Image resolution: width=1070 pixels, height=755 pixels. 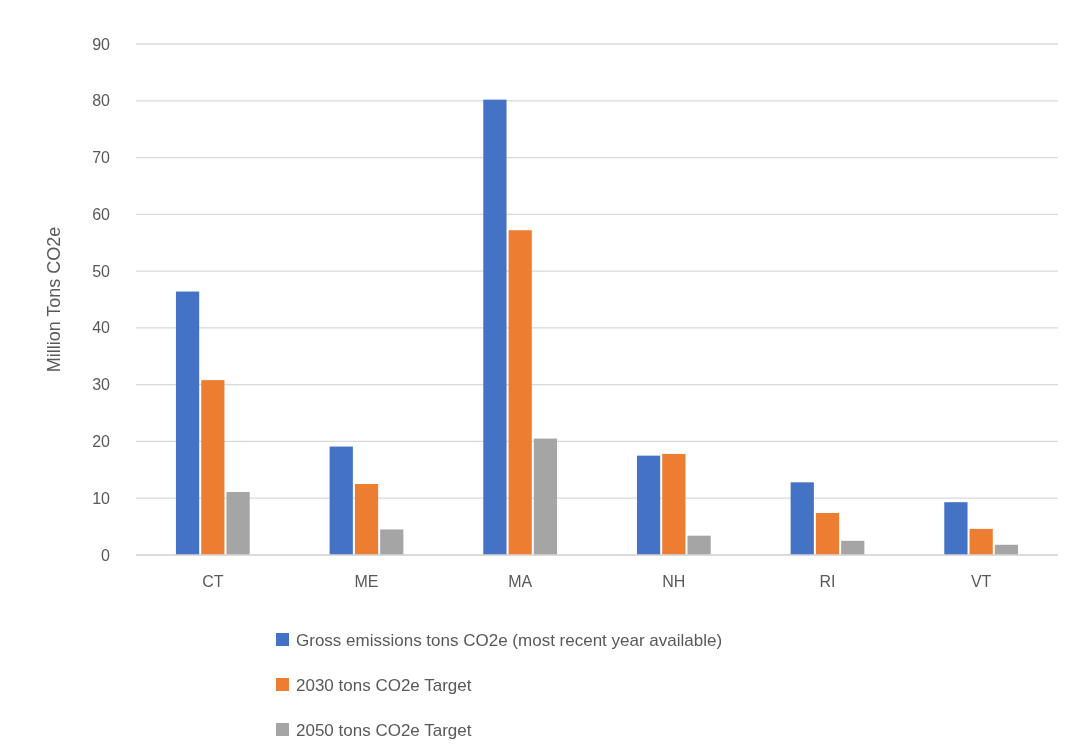 I want to click on y-tick-label: 0, so click(x=106, y=555).